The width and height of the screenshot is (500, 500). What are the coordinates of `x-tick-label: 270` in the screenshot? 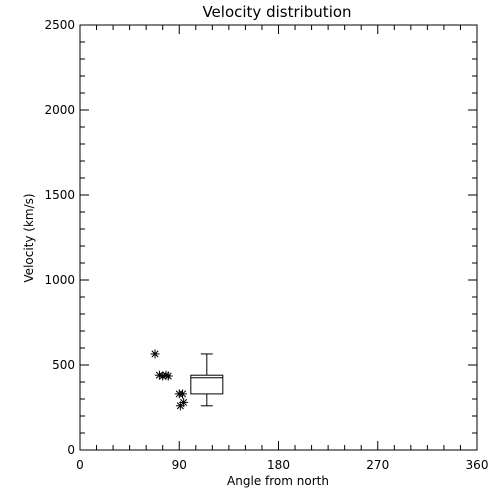 It's located at (377, 465).